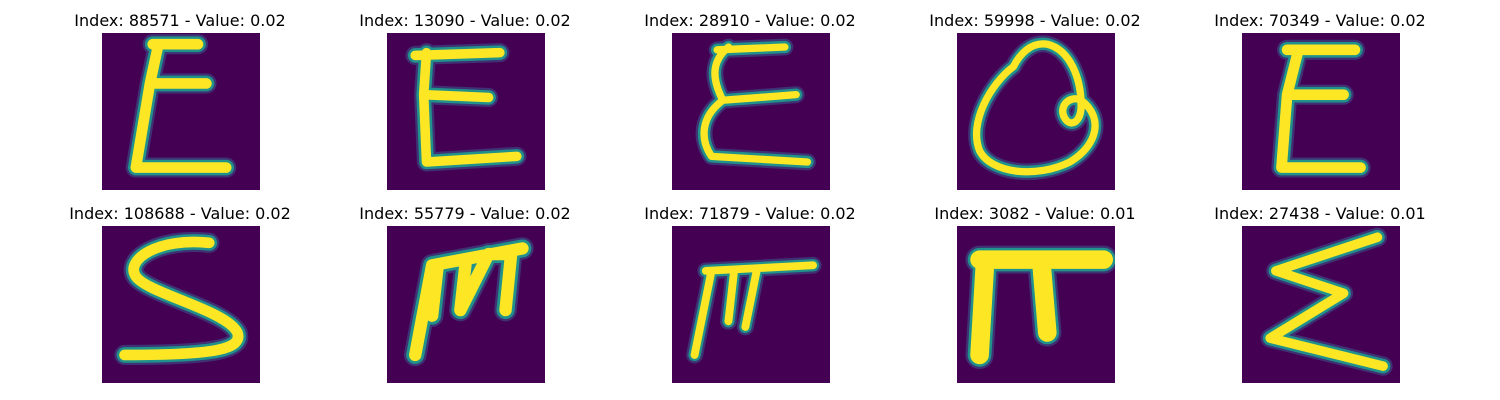  What do you see at coordinates (465, 213) in the screenshot?
I see `panel-title: Index: 55779 - Value: 0.02` at bounding box center [465, 213].